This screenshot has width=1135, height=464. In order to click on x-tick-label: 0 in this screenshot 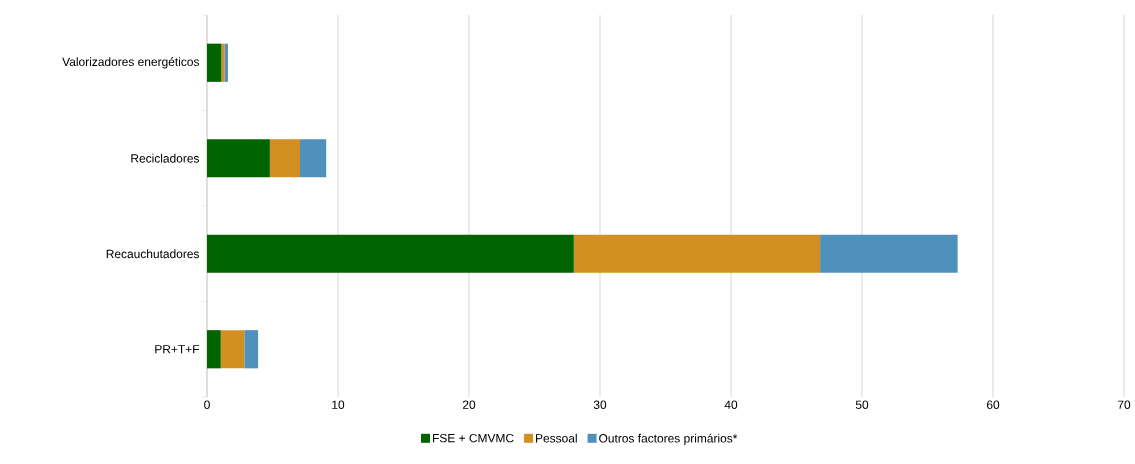, I will do `click(207, 404)`.